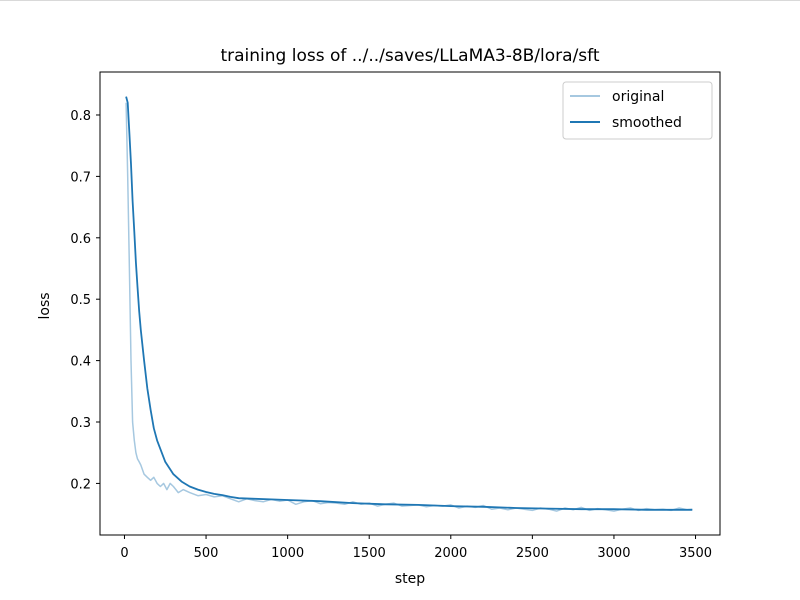  Describe the element at coordinates (695, 553) in the screenshot. I see `x-tick-label: 3500` at that location.